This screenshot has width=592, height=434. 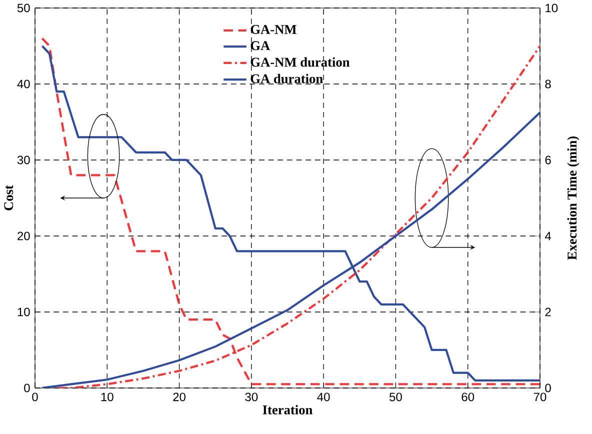 What do you see at coordinates (251, 397) in the screenshot?
I see `x-tick-label: 30` at bounding box center [251, 397].